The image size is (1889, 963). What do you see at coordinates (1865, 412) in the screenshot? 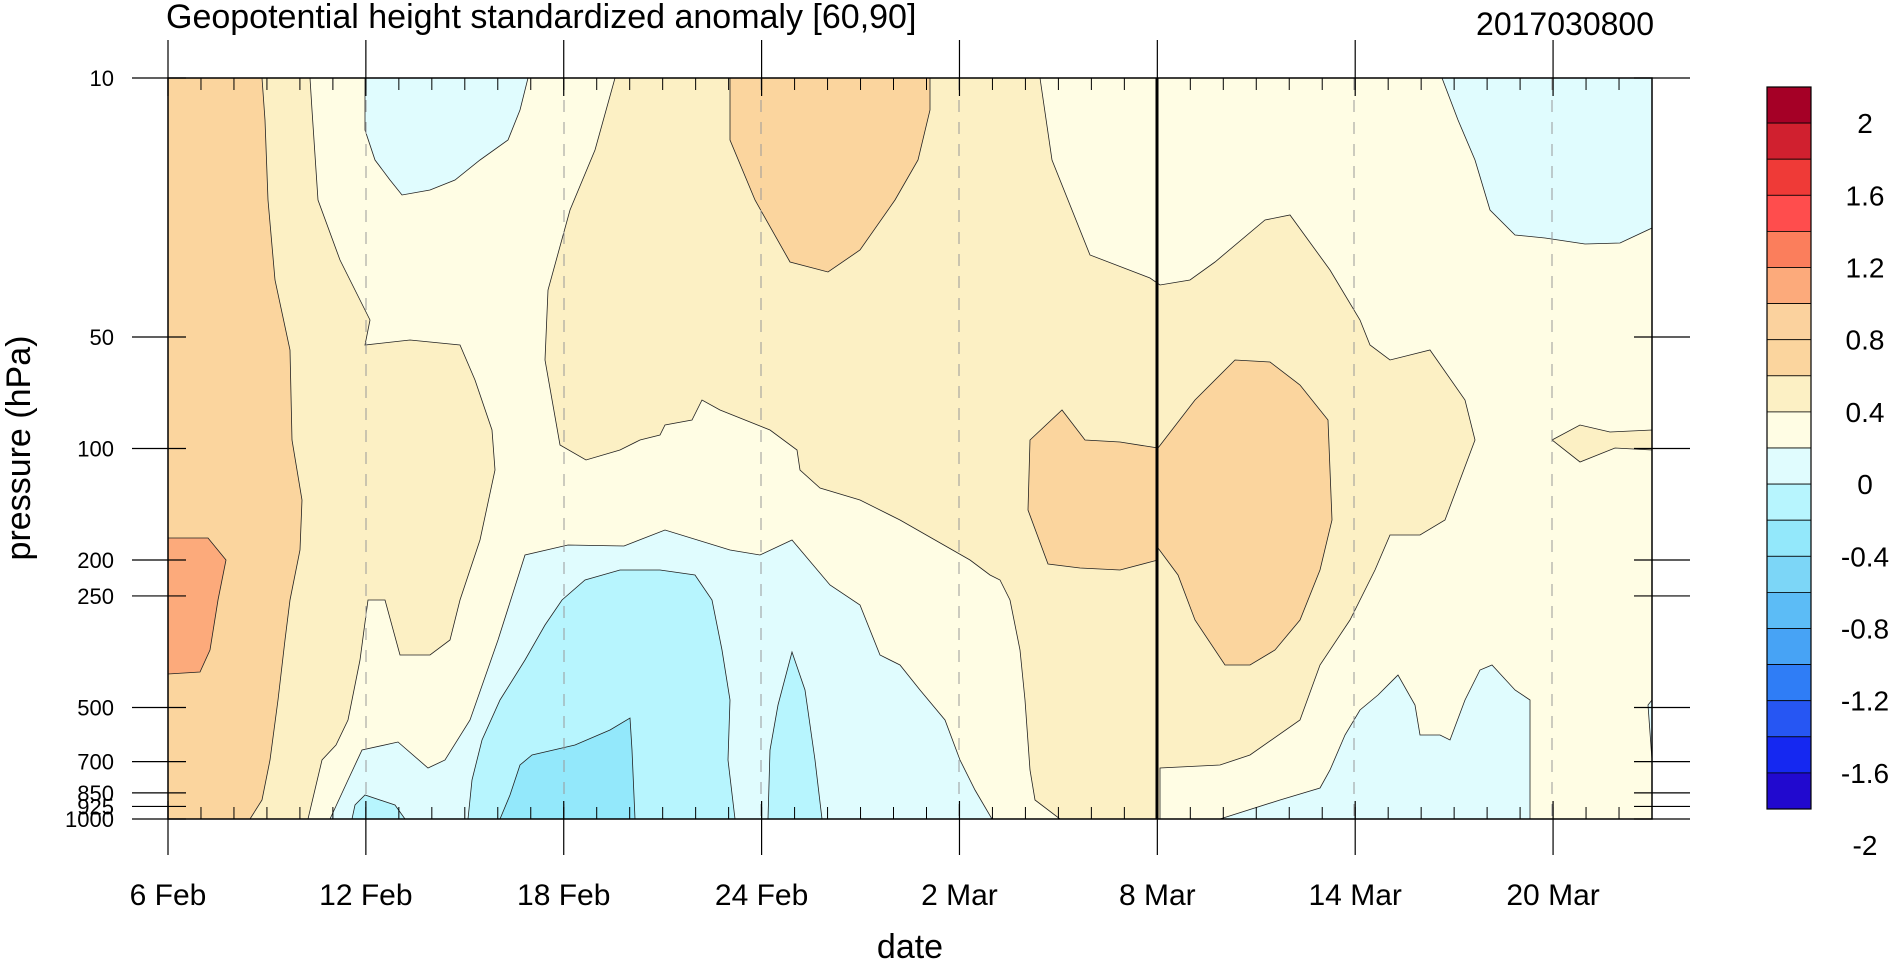
I see `colorbar-label: 0.4` at bounding box center [1865, 412].